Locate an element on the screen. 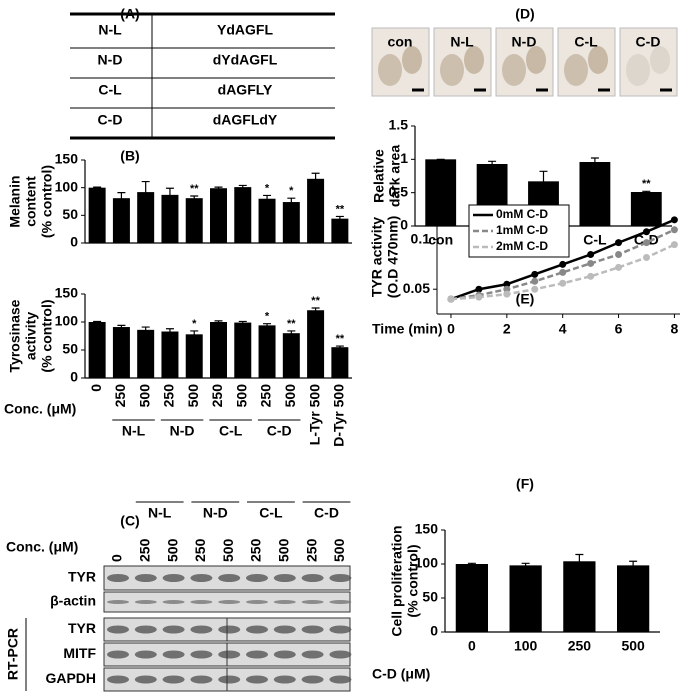  panel-label: (F) is located at coordinates (525, 484).